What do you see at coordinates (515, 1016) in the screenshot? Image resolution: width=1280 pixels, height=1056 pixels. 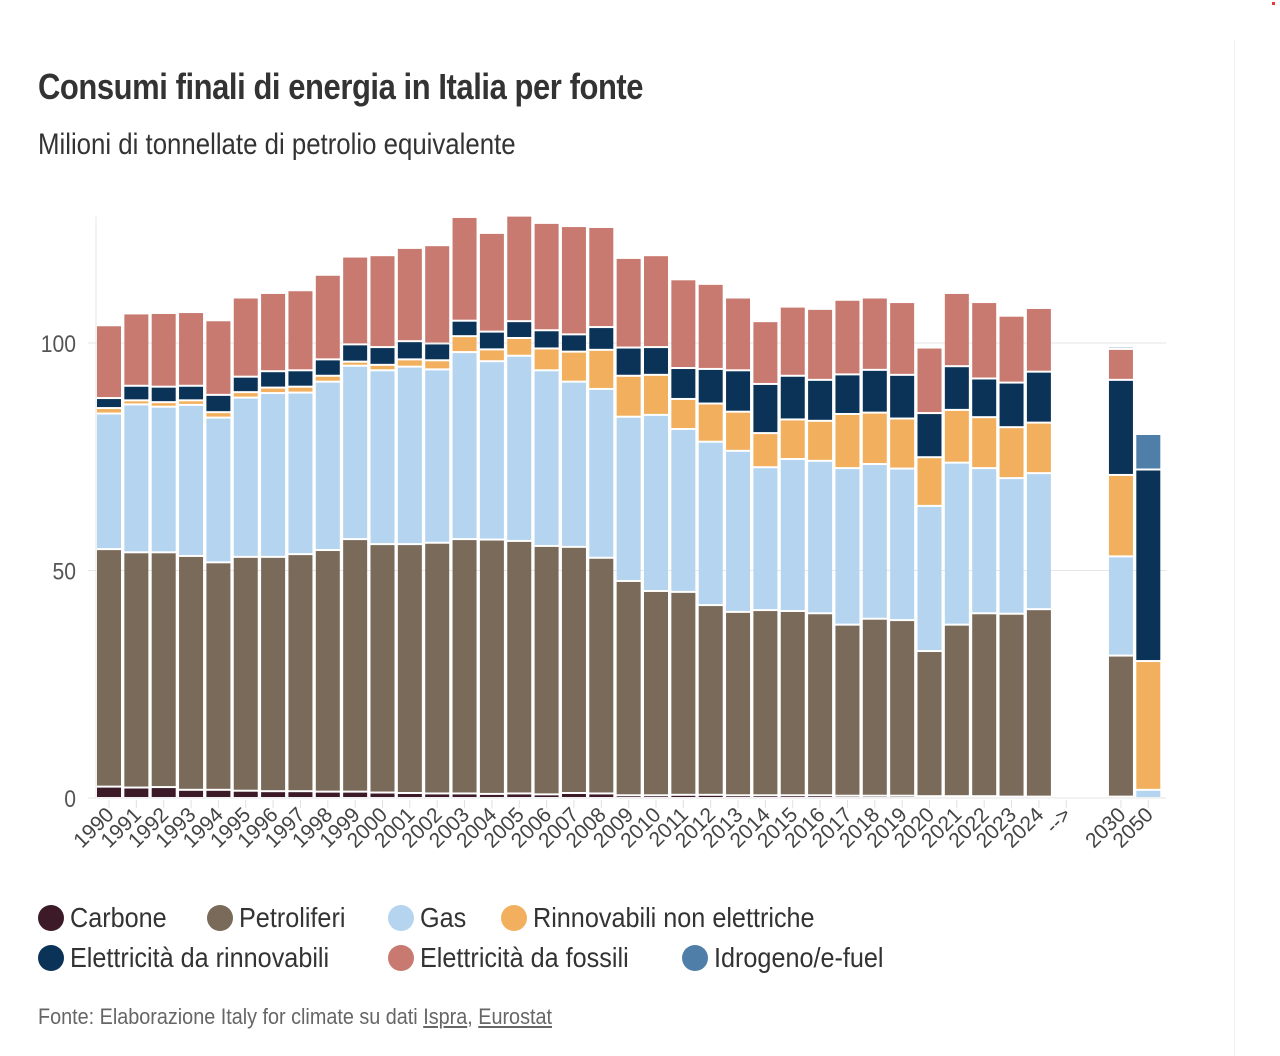 I see `source-link-eurostat: Eurostat` at bounding box center [515, 1016].